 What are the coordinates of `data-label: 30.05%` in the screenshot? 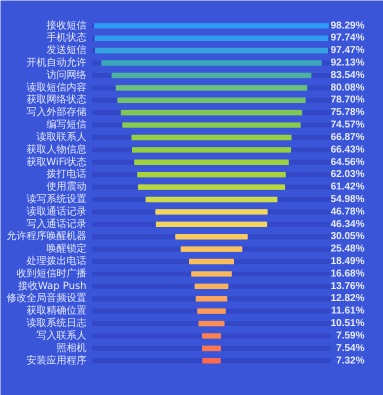 It's located at (347, 236).